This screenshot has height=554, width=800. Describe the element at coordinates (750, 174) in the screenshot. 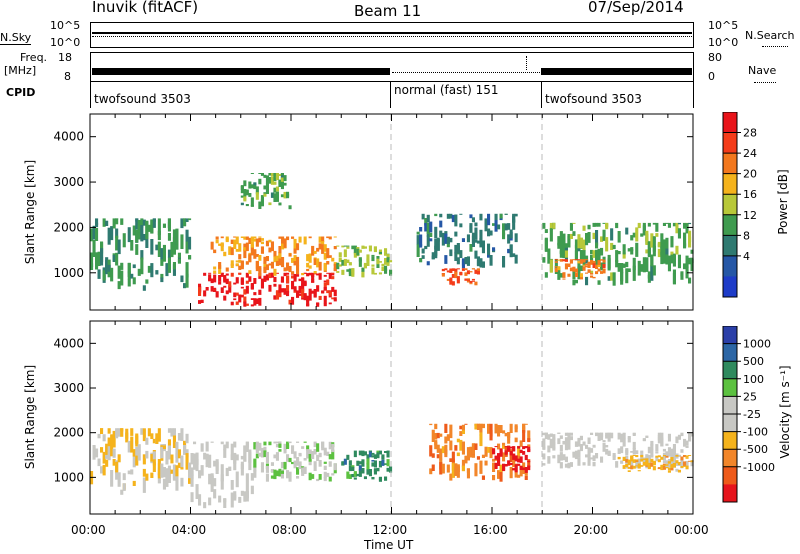

I see `colorbar-tick-label: 20` at that location.